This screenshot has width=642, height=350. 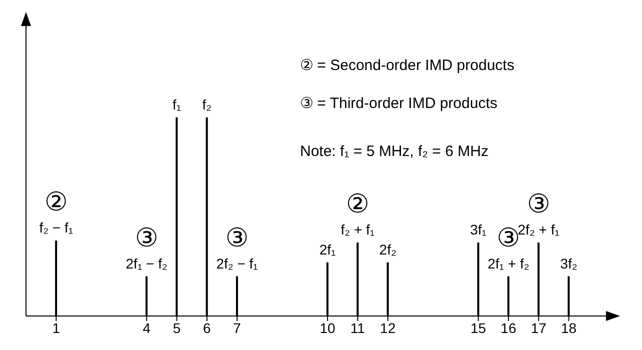 What do you see at coordinates (509, 263) in the screenshot?
I see `annotation: 2f₁ + f₂` at bounding box center [509, 263].